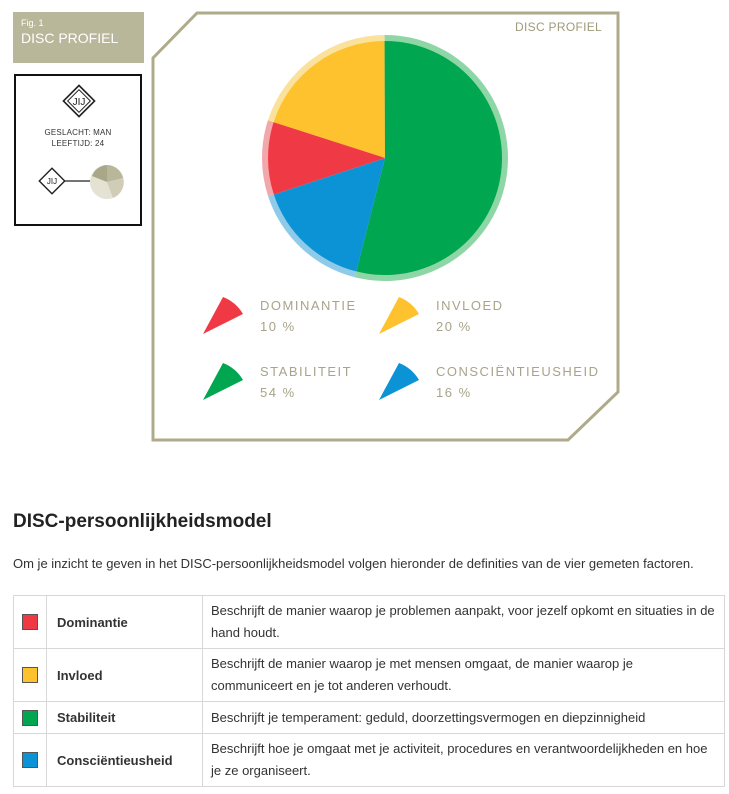  What do you see at coordinates (107, 182) in the screenshot?
I see `mini-pie-icon` at bounding box center [107, 182].